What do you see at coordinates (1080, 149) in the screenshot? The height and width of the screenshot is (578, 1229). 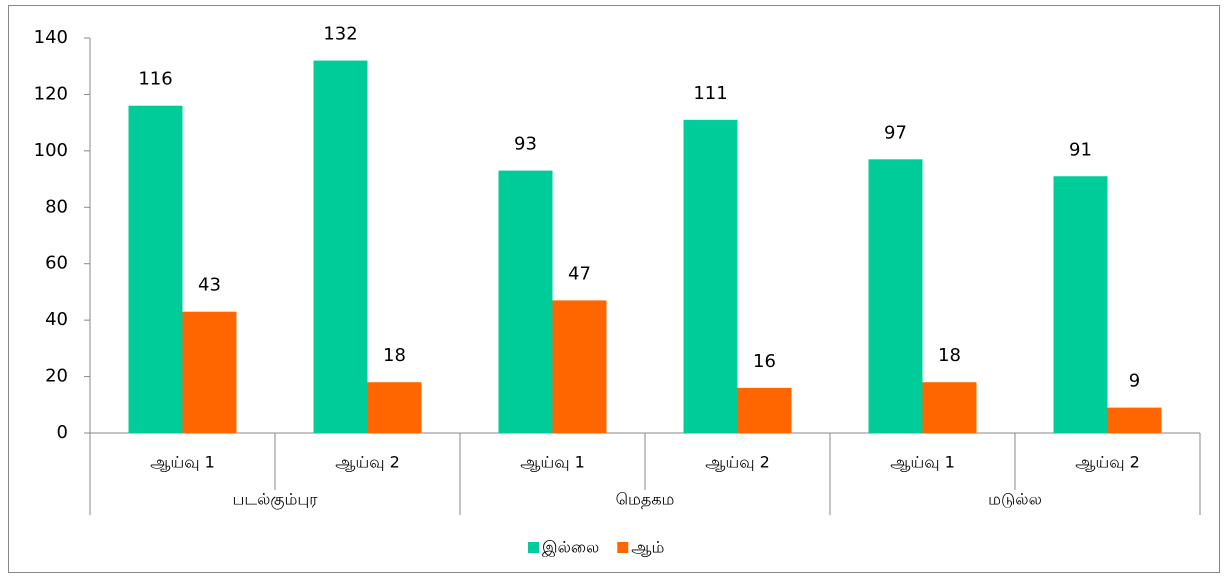 I see `data-label: 91` at bounding box center [1080, 149].